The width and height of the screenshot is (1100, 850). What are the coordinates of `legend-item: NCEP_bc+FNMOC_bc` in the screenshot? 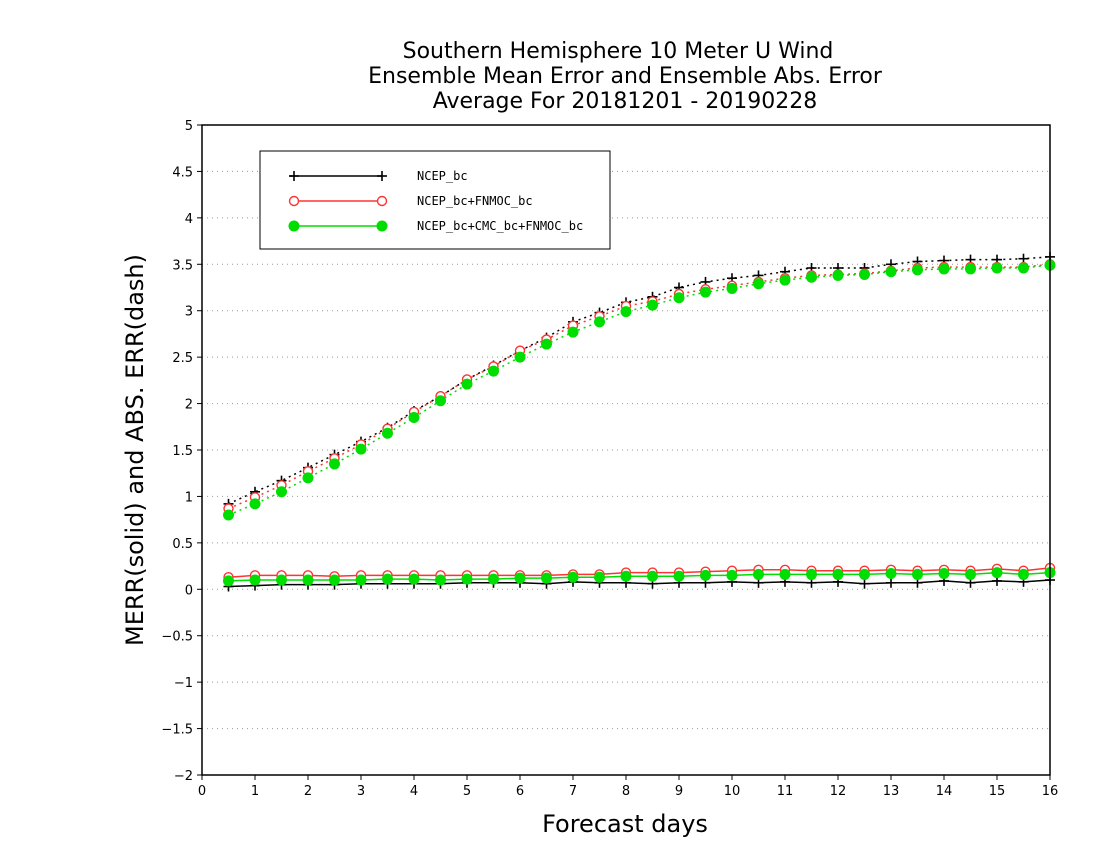 It's located at (410, 201).